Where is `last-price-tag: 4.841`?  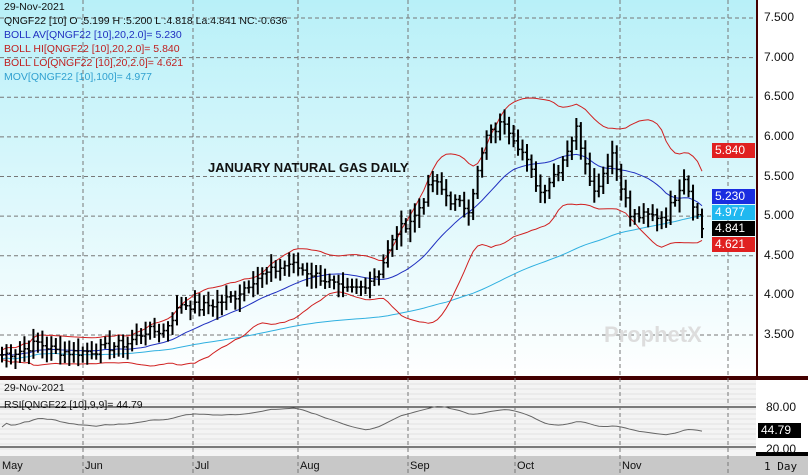
last-price-tag: 4.841 is located at coordinates (733, 228).